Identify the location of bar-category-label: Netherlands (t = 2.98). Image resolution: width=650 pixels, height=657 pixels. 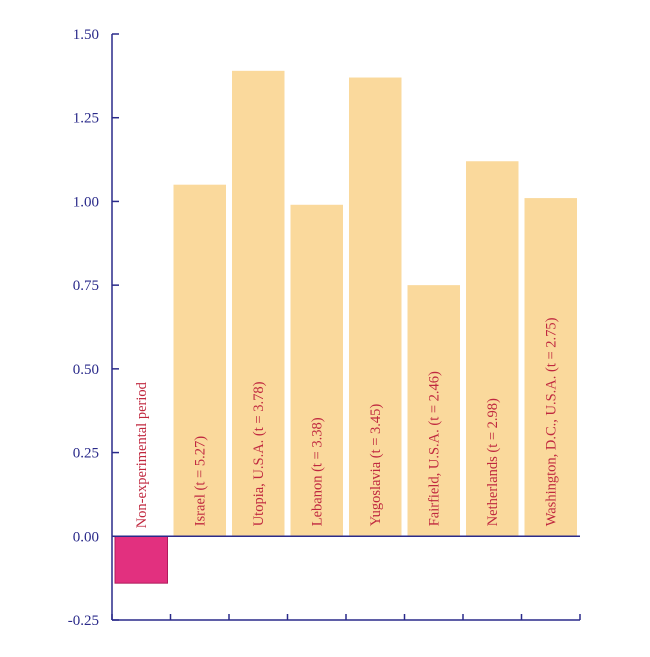
(493, 462).